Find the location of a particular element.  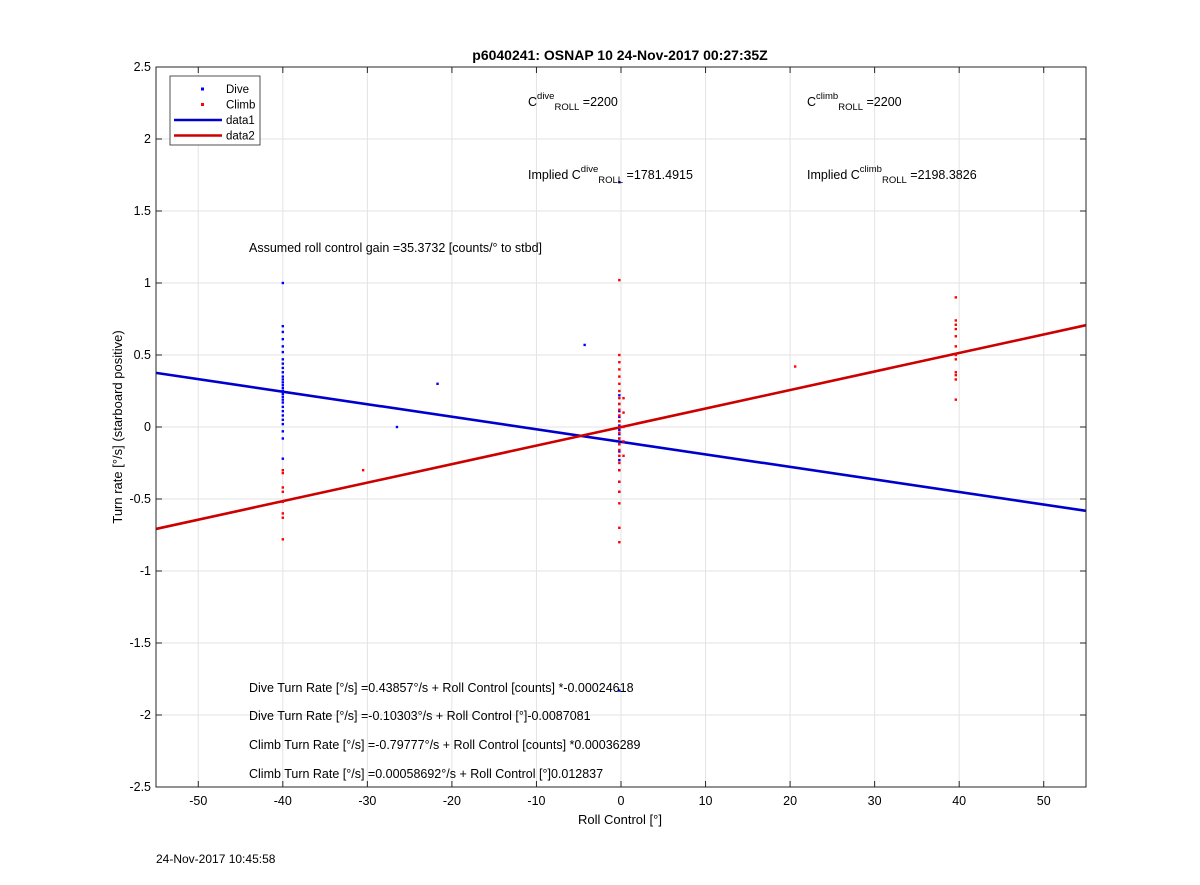

x-axis-label: Roll Control [°] is located at coordinates (620, 819).